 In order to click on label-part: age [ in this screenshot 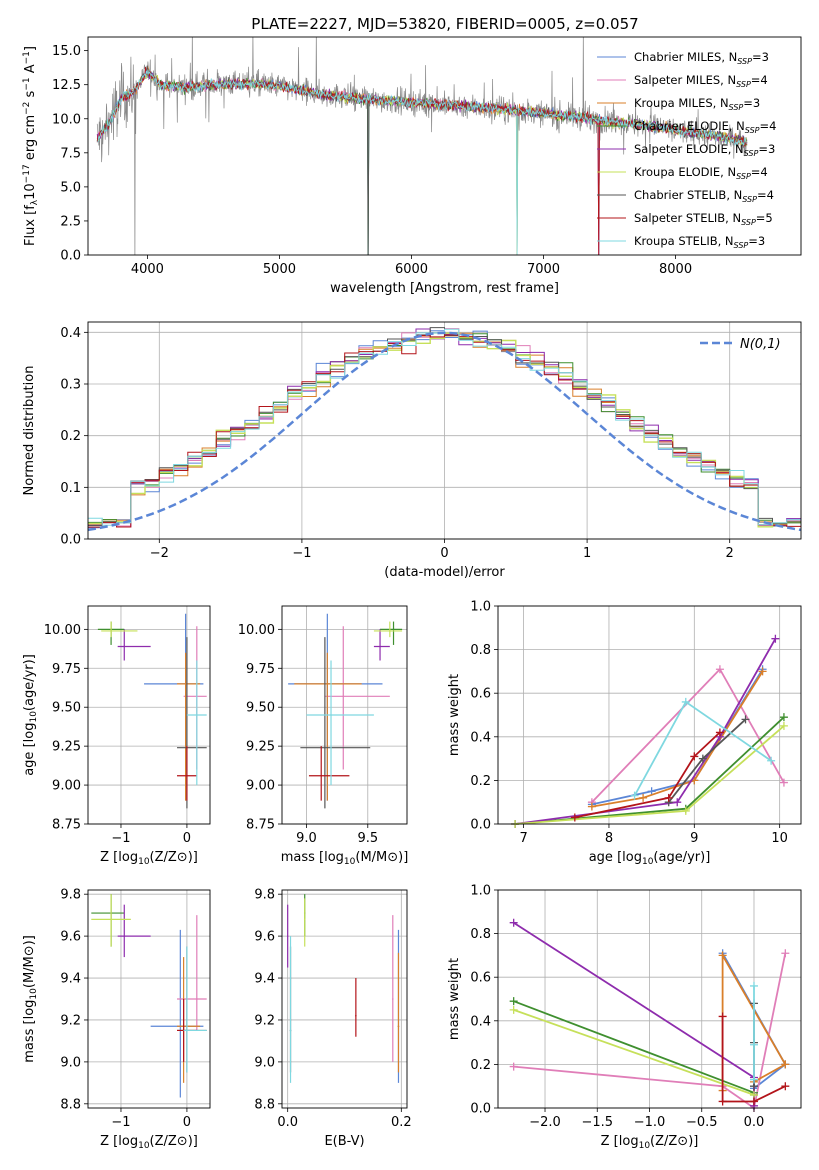, I will do `click(605, 857)`.